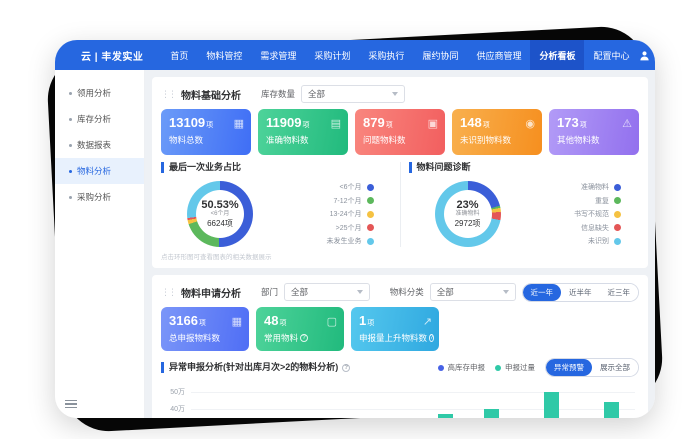 This screenshot has width=695, height=439. What do you see at coordinates (395, 329) in the screenshot?
I see `apply-card-3: 1项 申报量上升物料数? ↗` at bounding box center [395, 329].